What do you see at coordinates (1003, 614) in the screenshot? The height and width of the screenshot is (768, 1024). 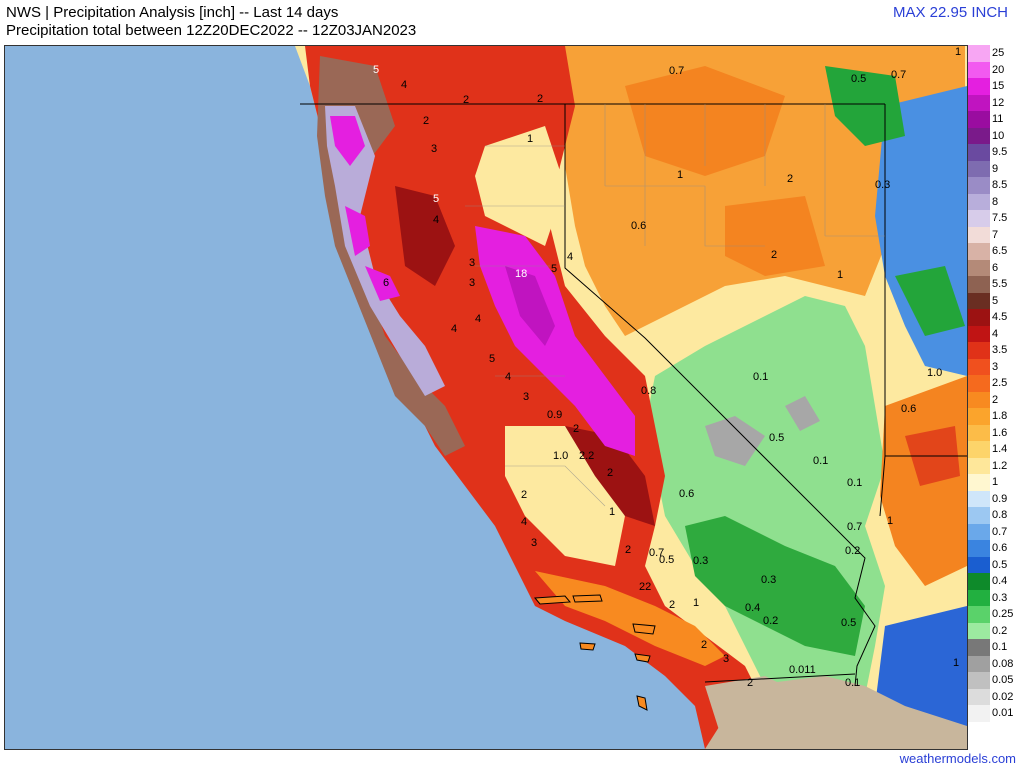 I see `legend-label: 0.25` at bounding box center [1003, 614].